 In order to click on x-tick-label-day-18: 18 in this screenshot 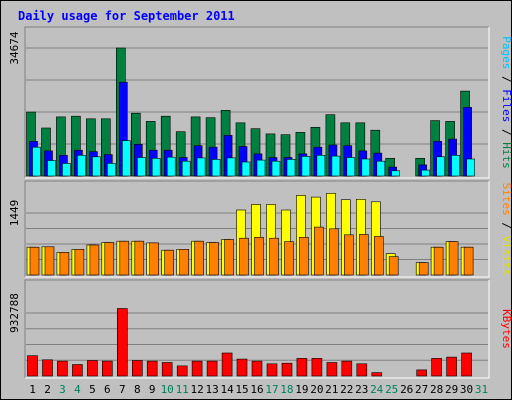, I will do `click(286, 389)`.